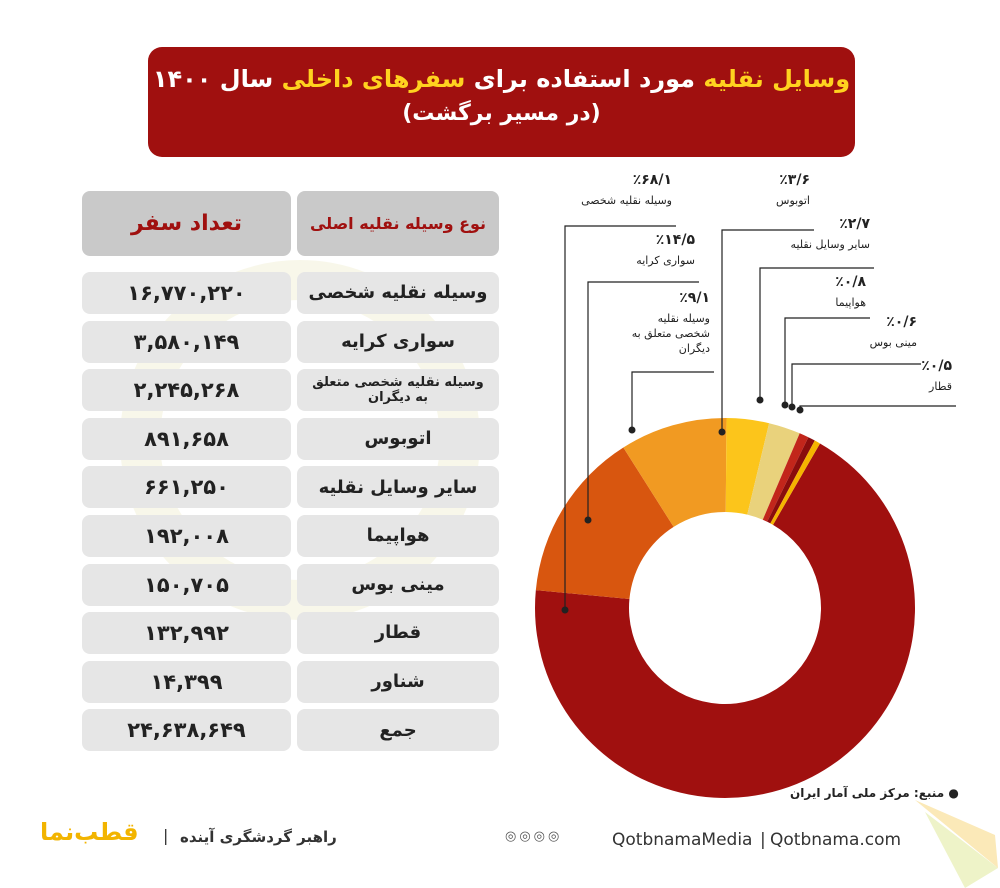 This screenshot has height=888, width=1000. I want to click on row-label: قطار, so click(398, 633).